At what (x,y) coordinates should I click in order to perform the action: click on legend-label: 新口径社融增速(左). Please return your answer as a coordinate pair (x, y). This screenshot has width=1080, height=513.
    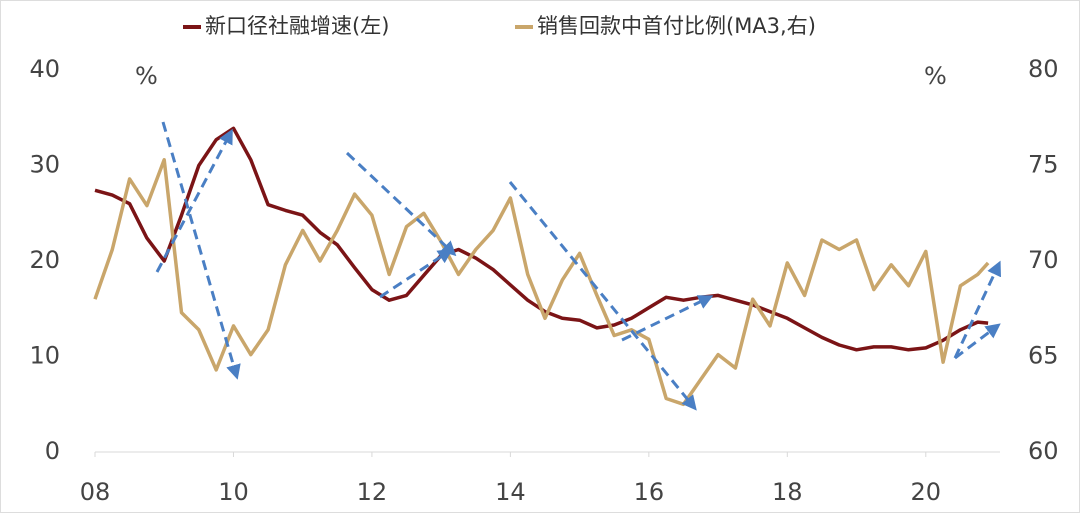
    Looking at the image, I should click on (297, 26).